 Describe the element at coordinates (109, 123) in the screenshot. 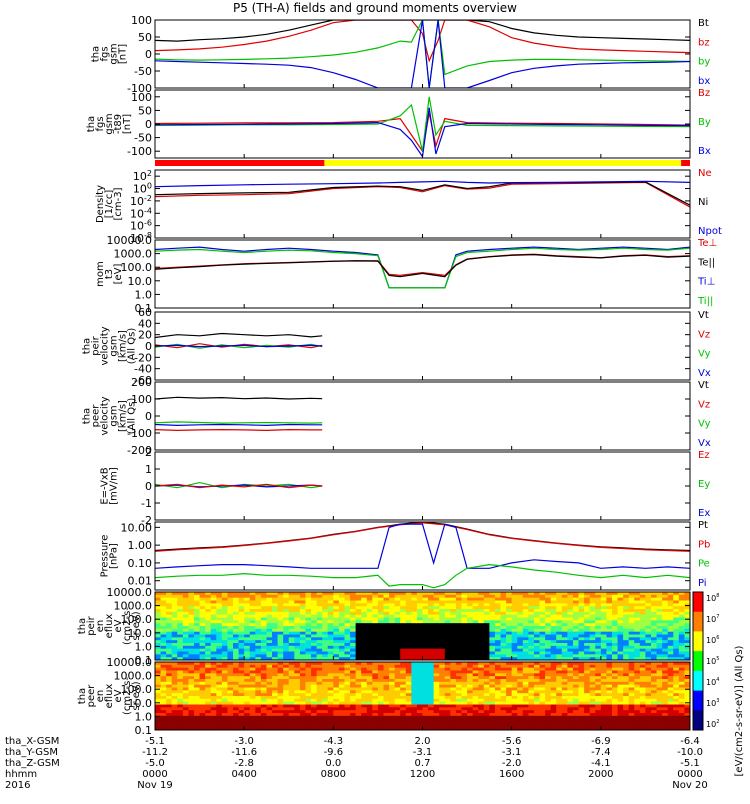

I see `y-axis-label: thafgsgsm-t89[nT]` at that location.